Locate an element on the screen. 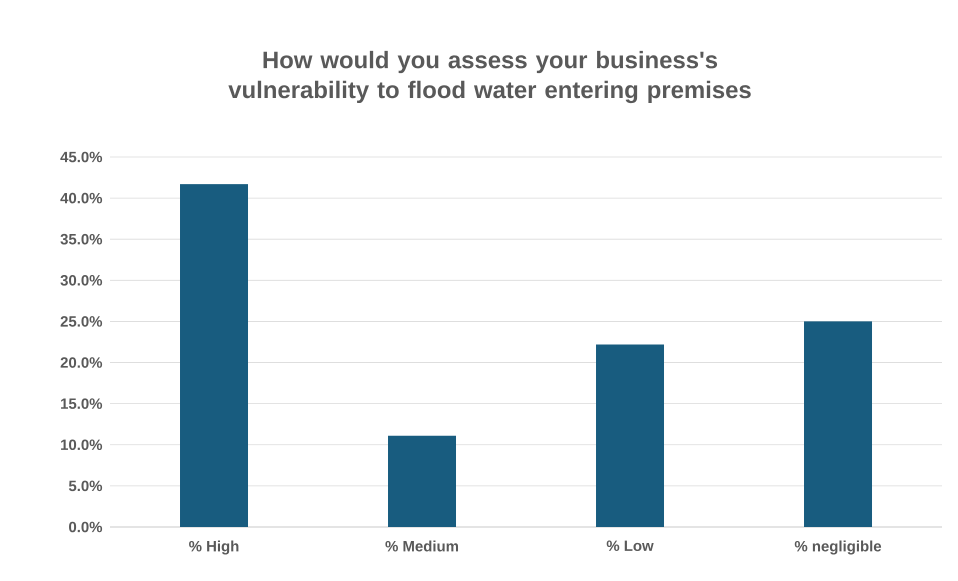 The height and width of the screenshot is (581, 958). y-tick-label: 10.0% is located at coordinates (81, 444).